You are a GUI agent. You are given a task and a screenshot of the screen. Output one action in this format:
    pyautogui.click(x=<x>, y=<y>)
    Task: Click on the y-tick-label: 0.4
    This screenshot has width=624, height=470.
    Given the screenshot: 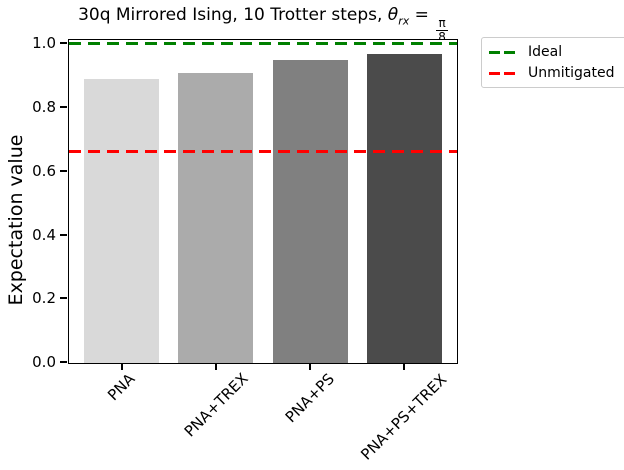 What is the action you would take?
    pyautogui.click(x=44, y=234)
    